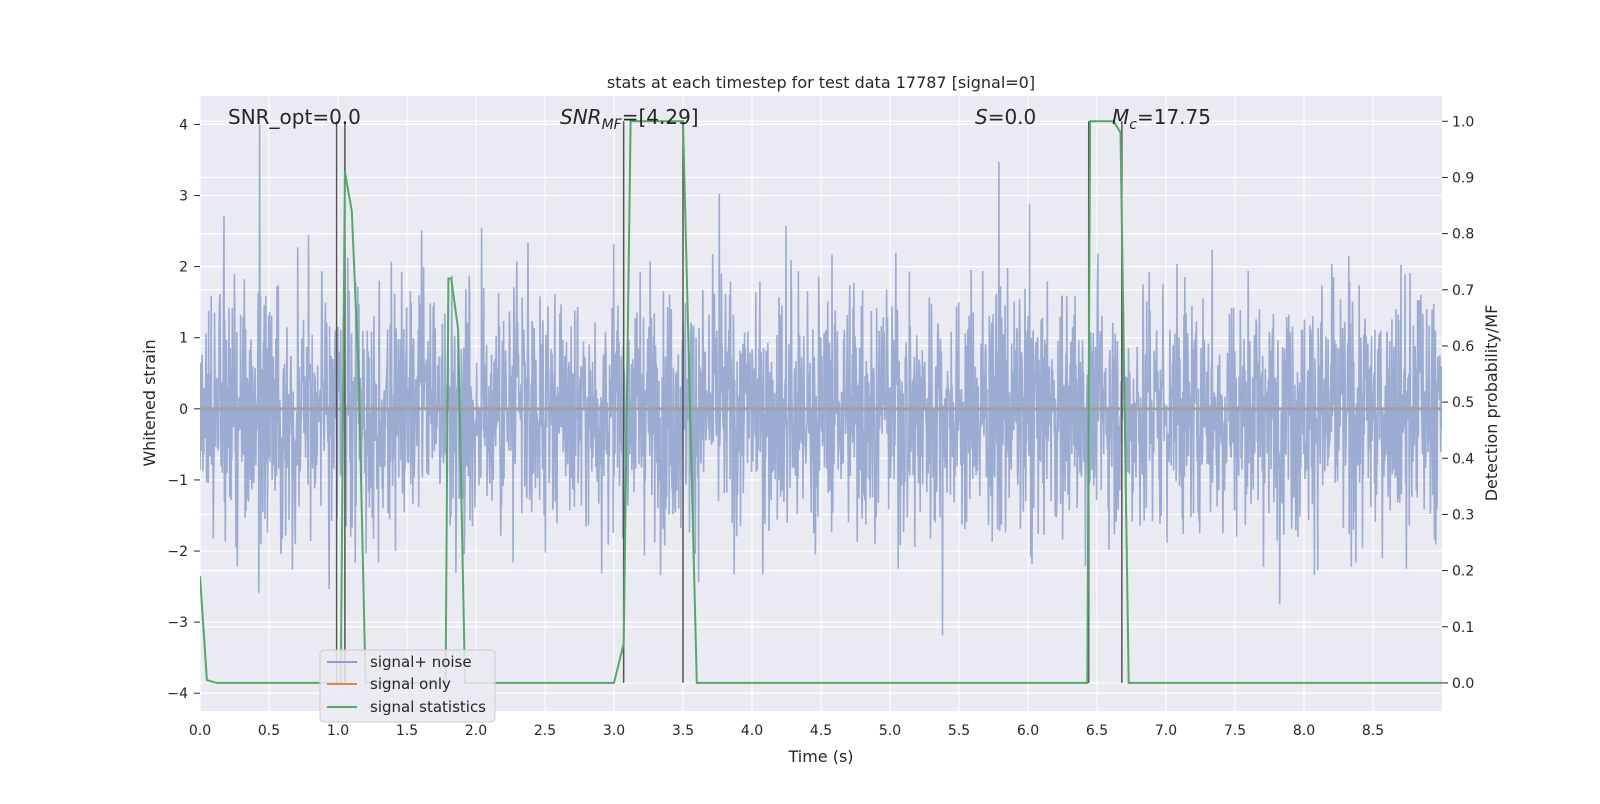  What do you see at coordinates (177, 694) in the screenshot?
I see `y-tick-label: −4` at bounding box center [177, 694].